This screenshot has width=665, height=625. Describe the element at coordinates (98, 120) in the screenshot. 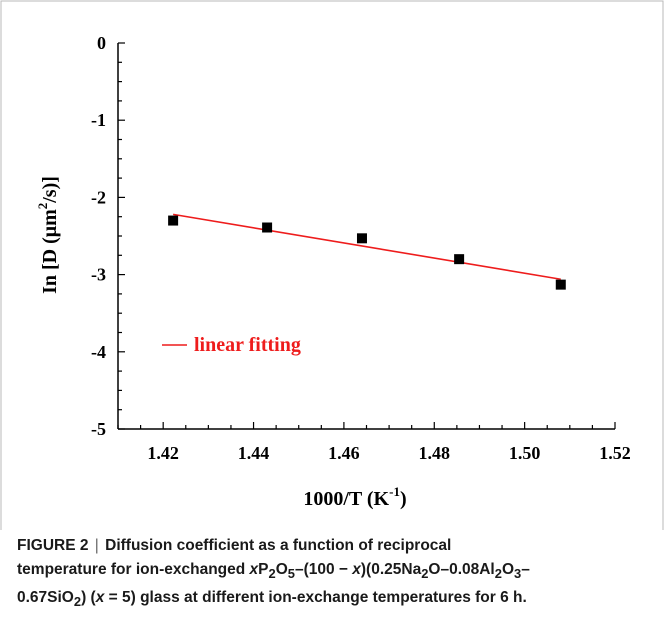

I see `y-tick-label: -1` at that location.